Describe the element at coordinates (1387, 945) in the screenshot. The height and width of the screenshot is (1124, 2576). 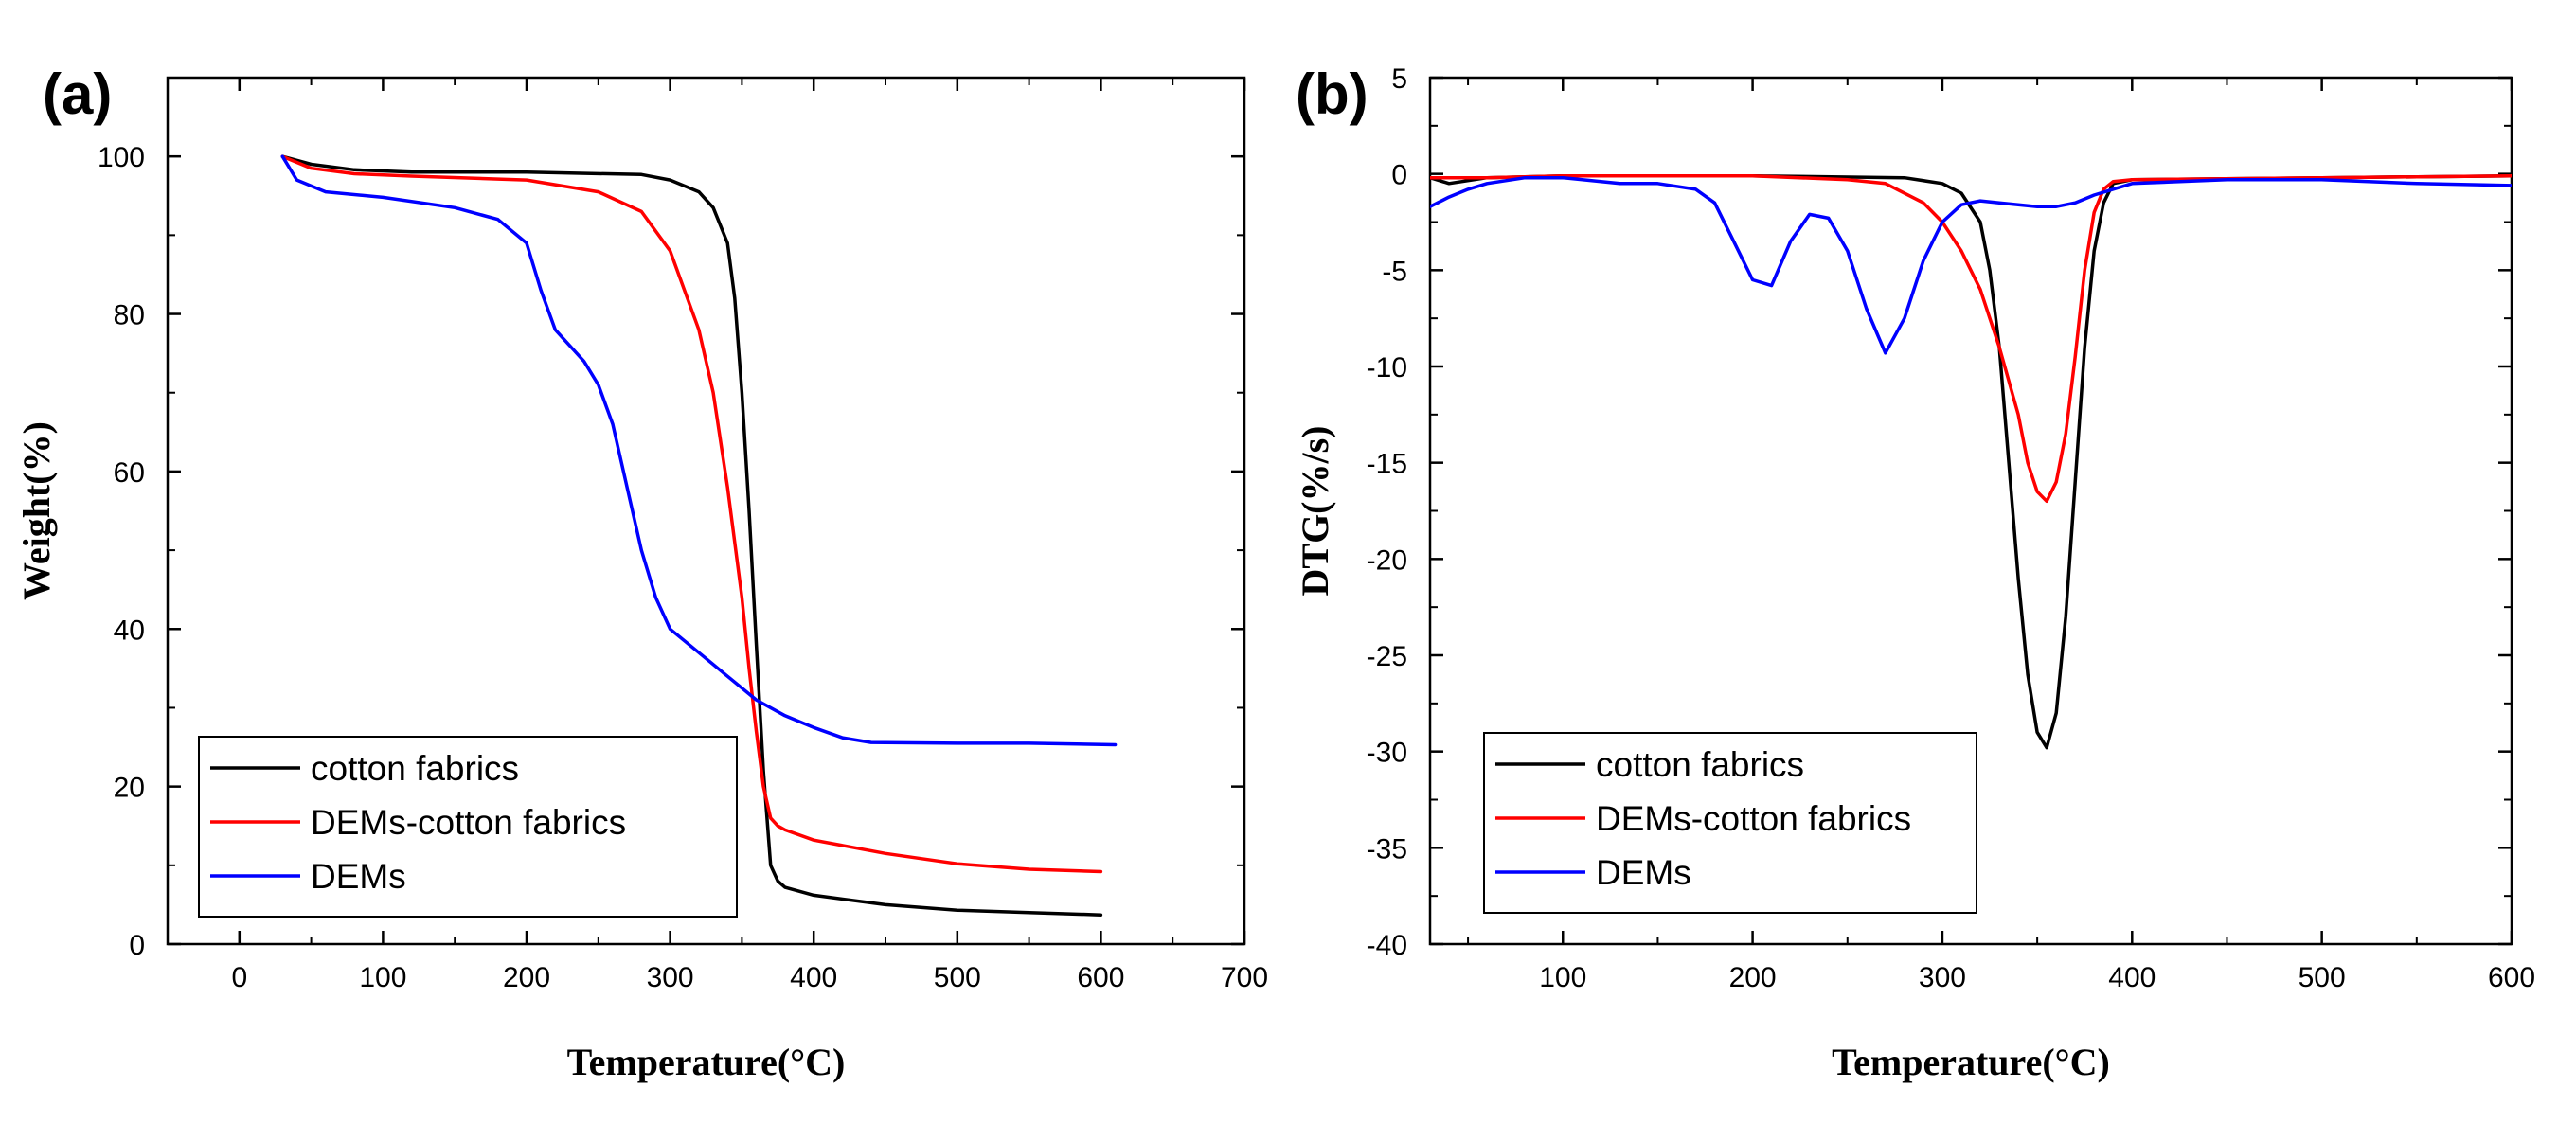
I see `y-tick-label: -40` at that location.